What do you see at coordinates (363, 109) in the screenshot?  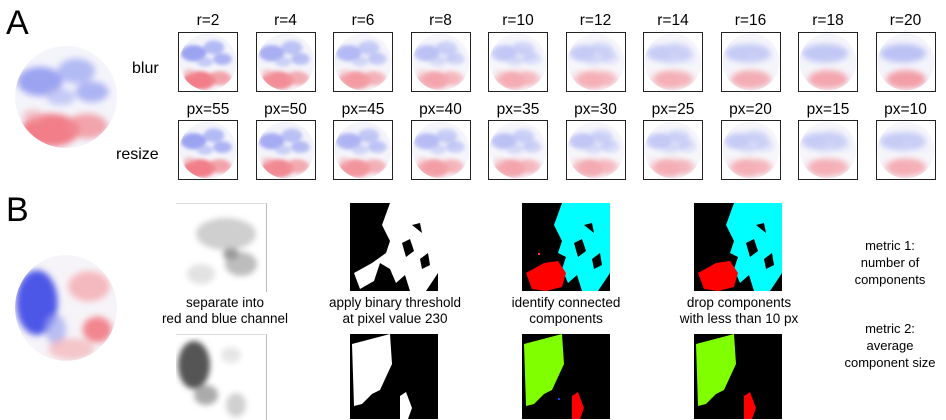 I see `resize-param-label: px=45` at bounding box center [363, 109].